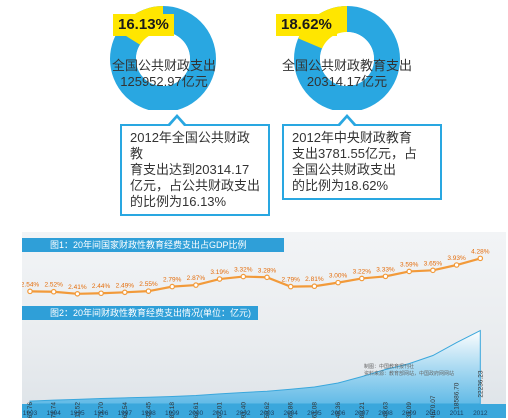  I want to click on chart2-value-label-1997: 1862.54, so click(125, 410).